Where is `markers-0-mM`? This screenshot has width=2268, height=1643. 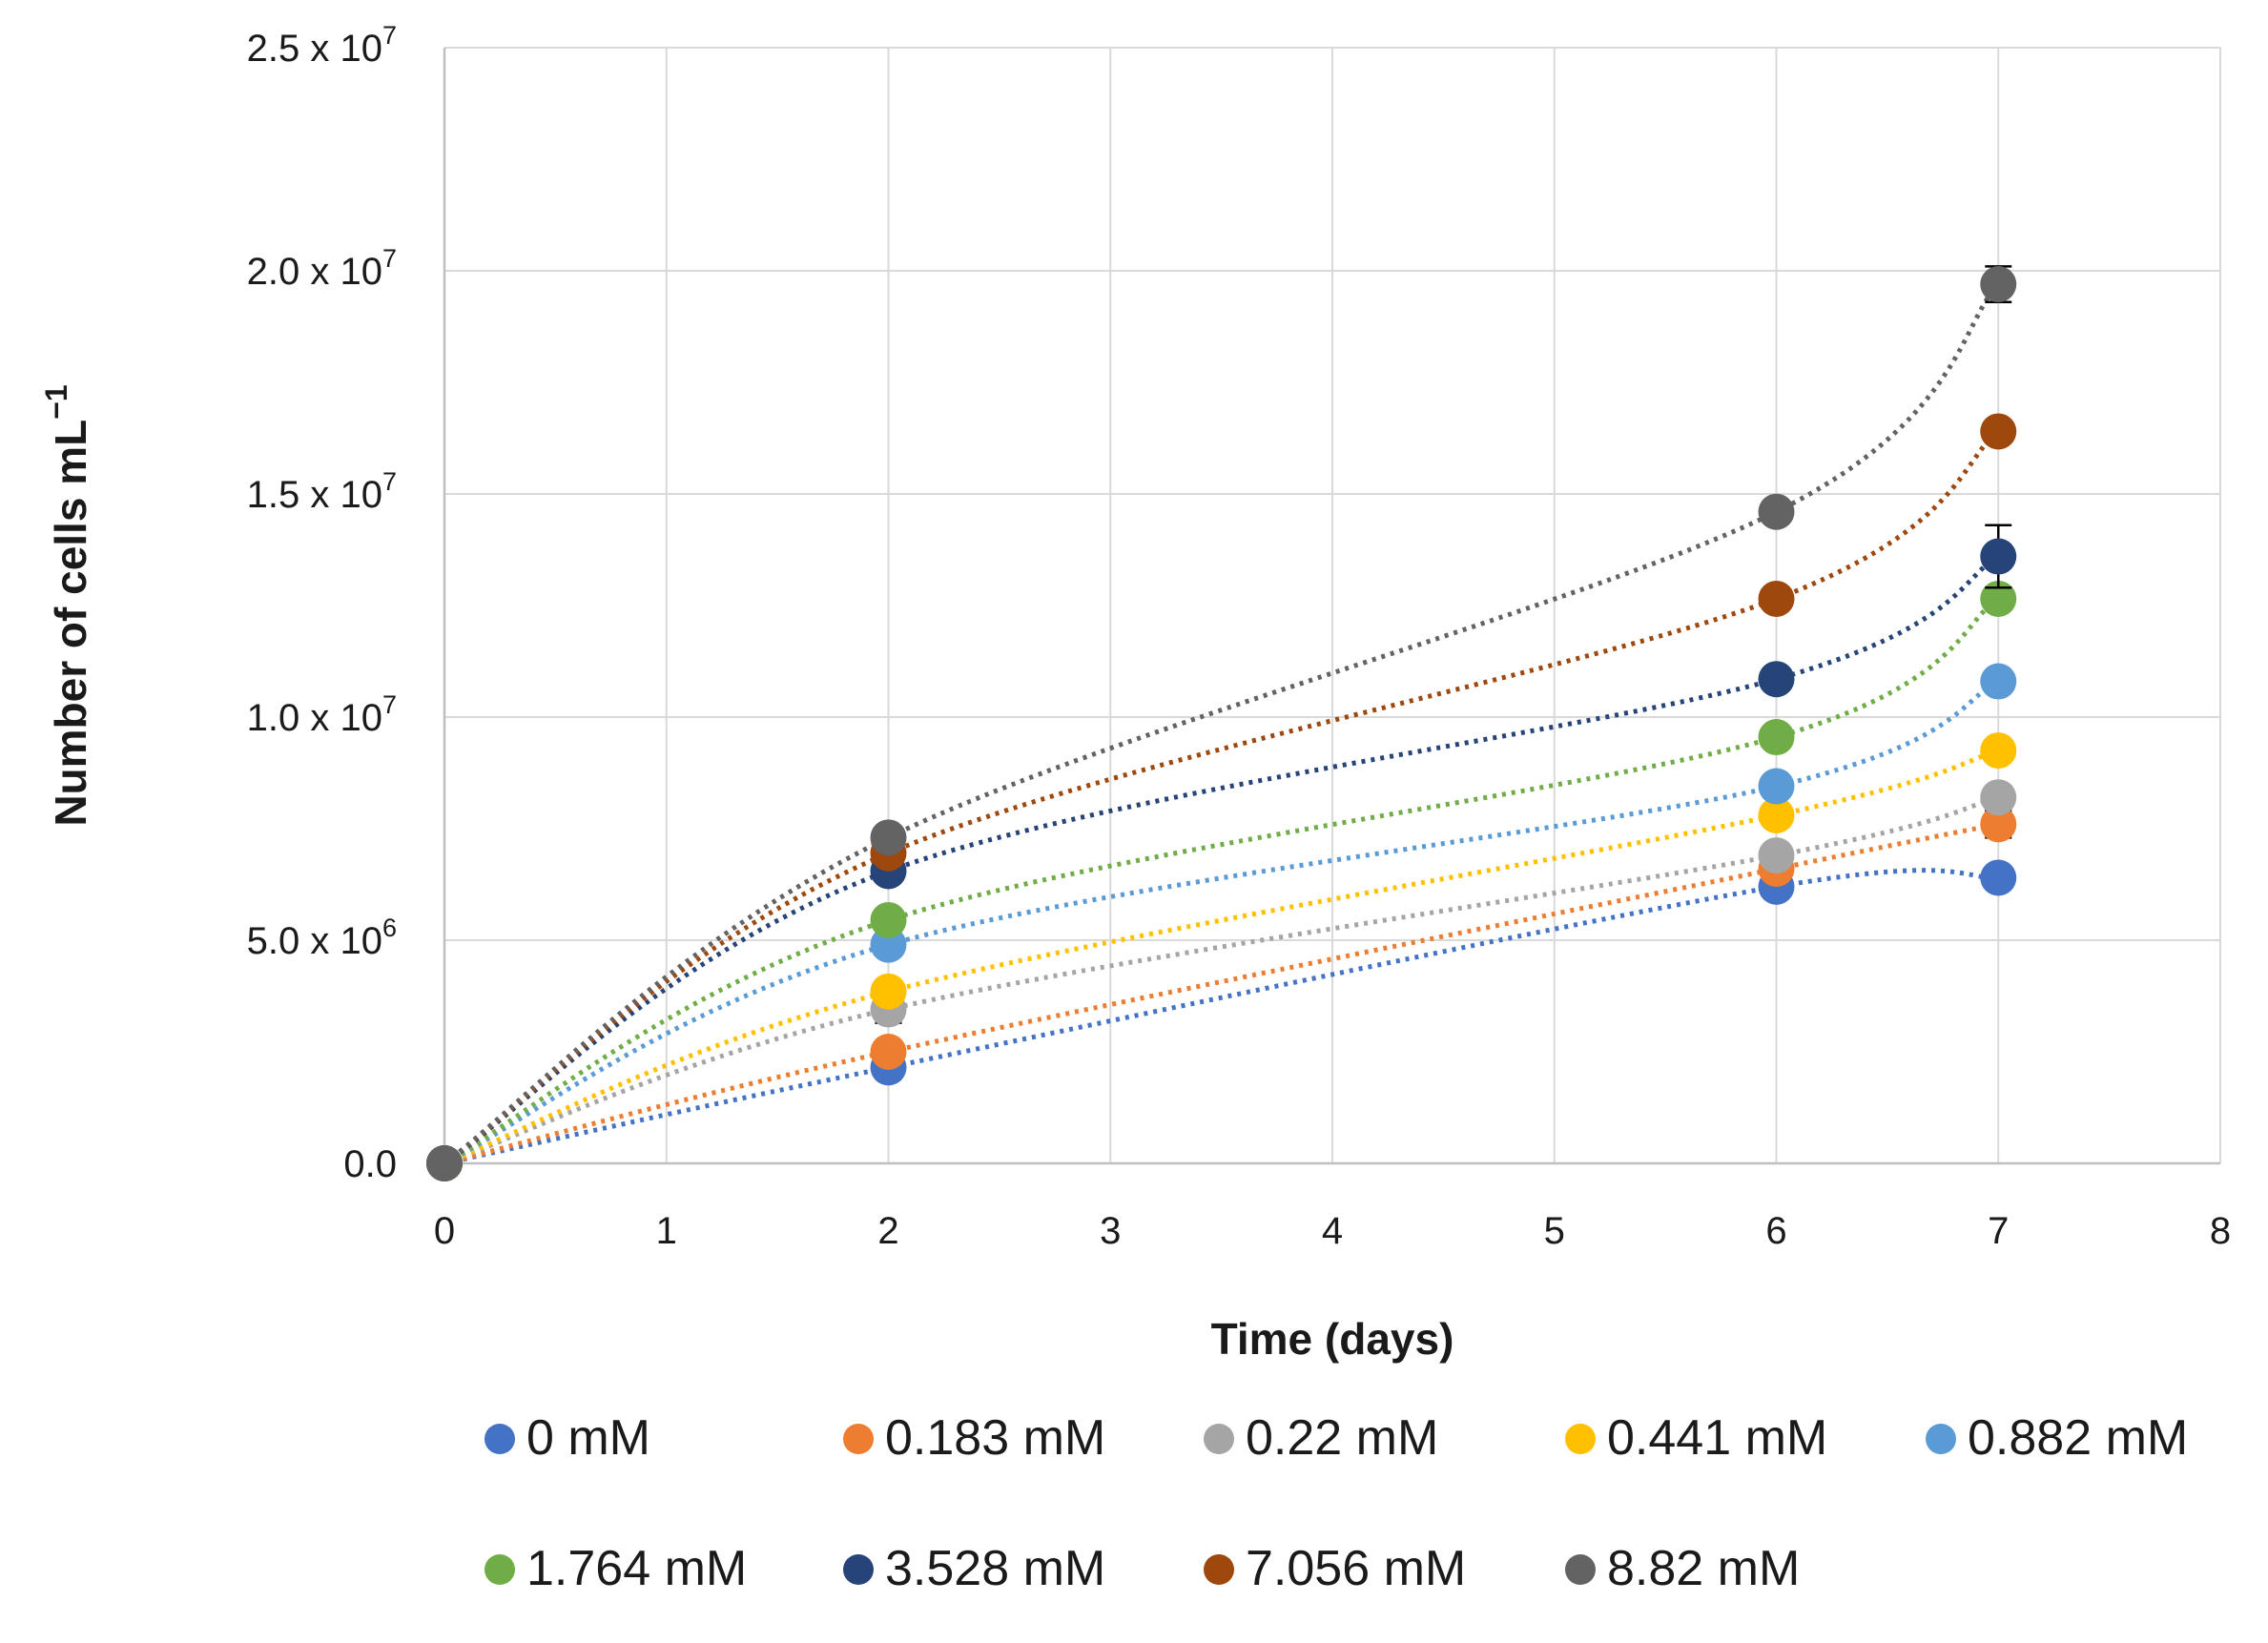 markers-0-mM is located at coordinates (1221, 1020).